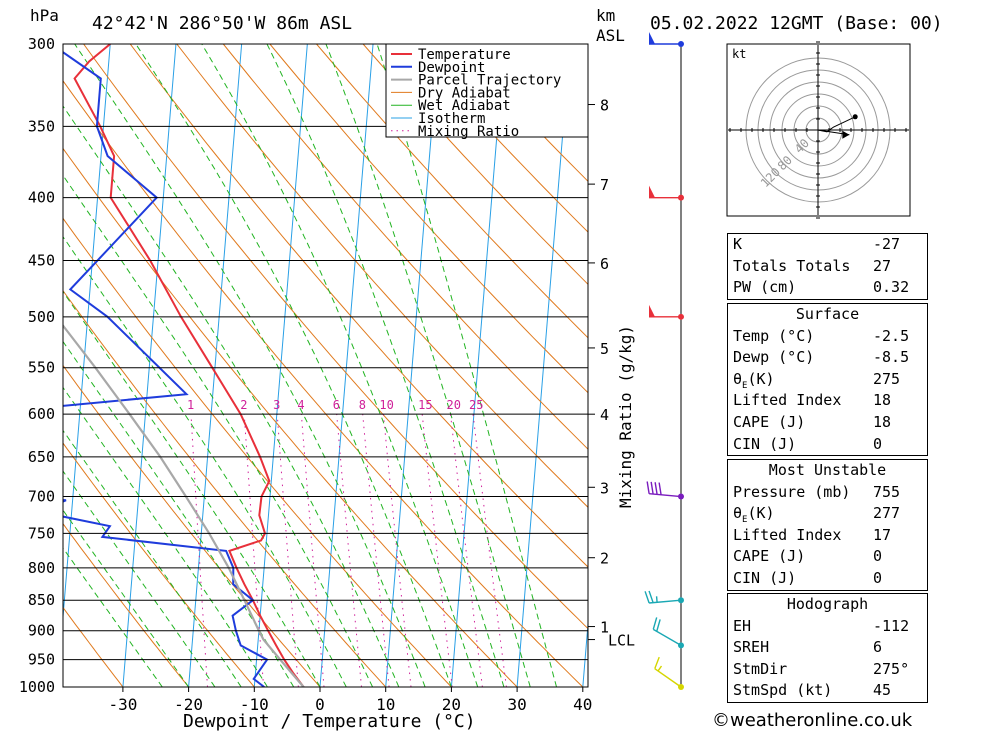  Describe the element at coordinates (222, 23) in the screenshot. I see `location-label: 42°42'N 286°50'W 86m ASL` at that location.